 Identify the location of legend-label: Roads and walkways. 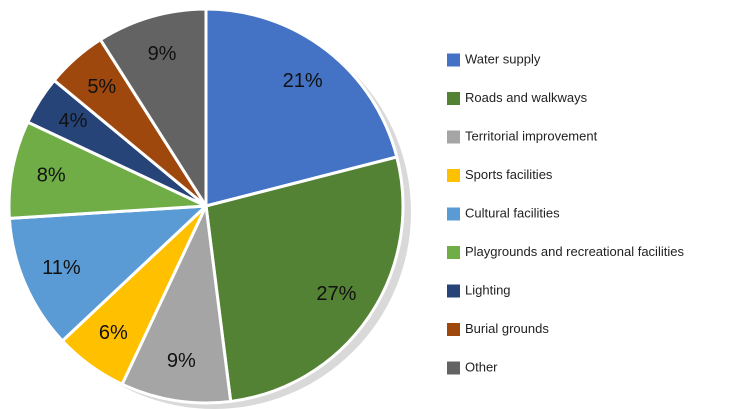
(526, 97).